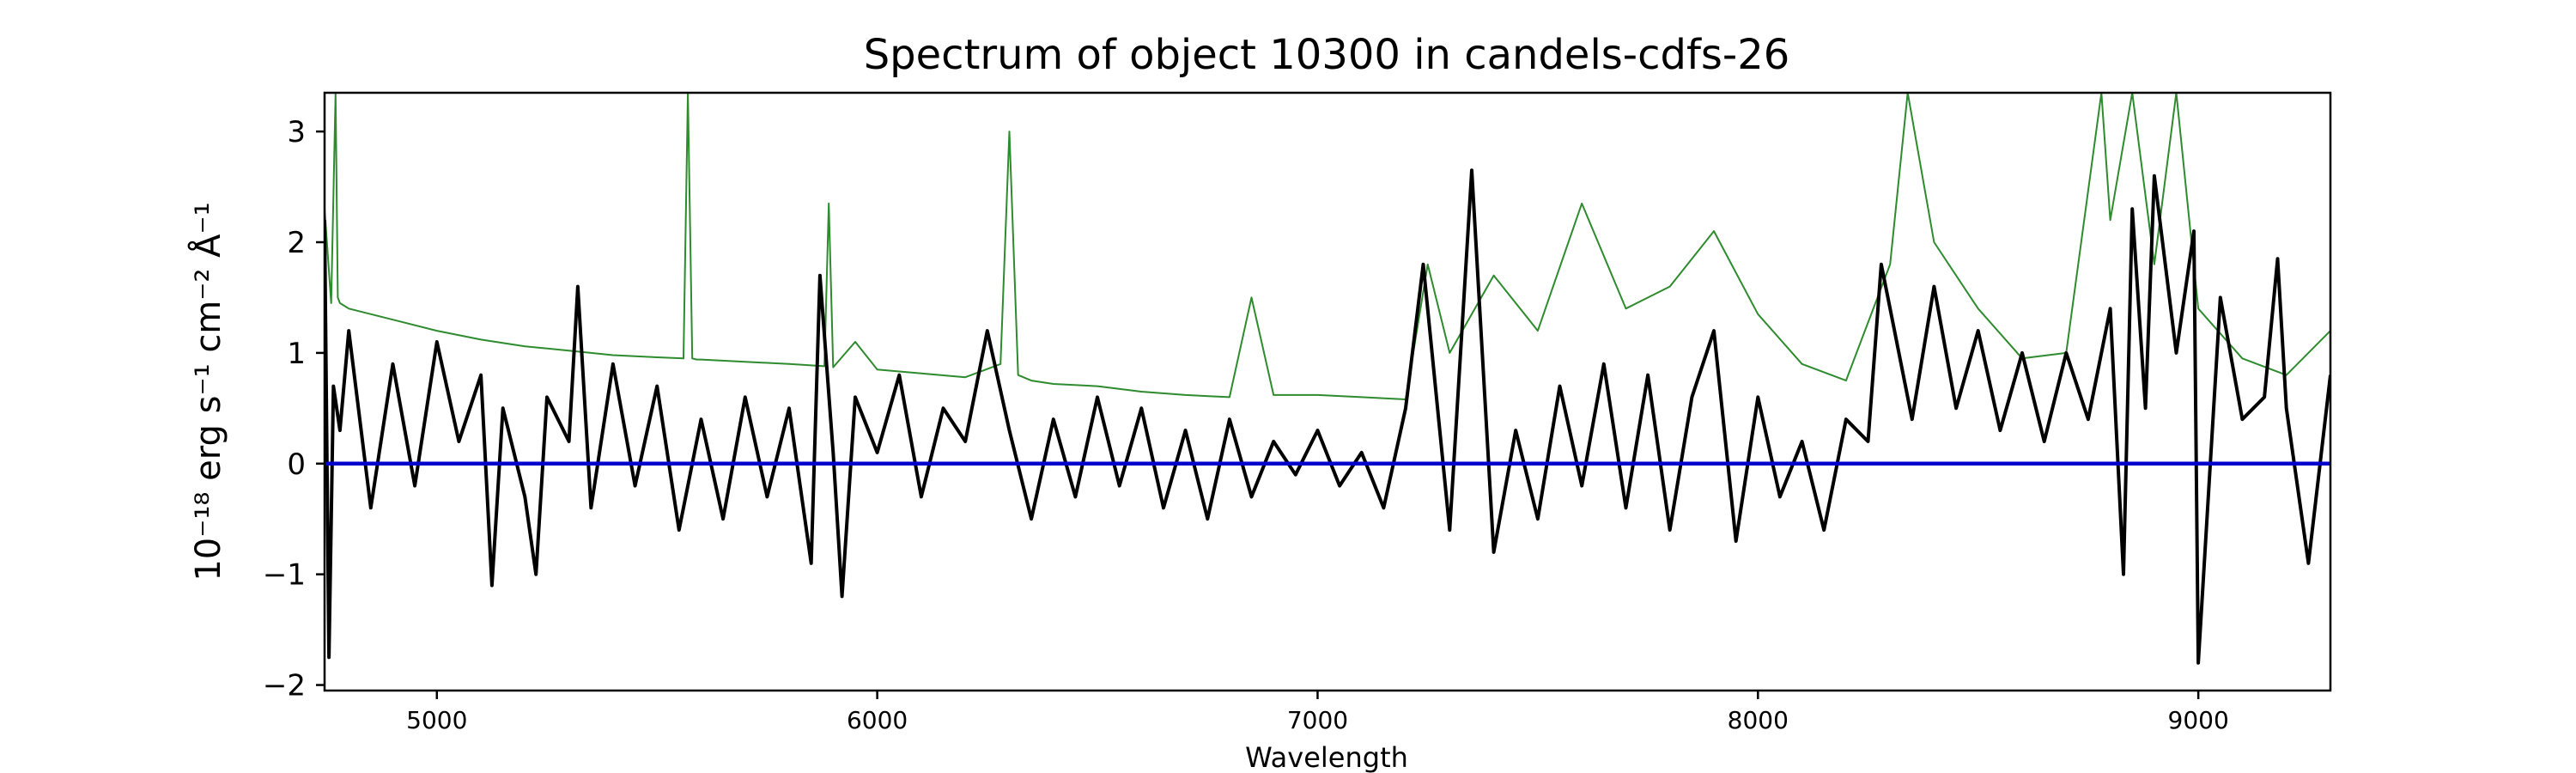 The width and height of the screenshot is (2576, 773). What do you see at coordinates (296, 243) in the screenshot?
I see `y-tick-label: 2` at bounding box center [296, 243].